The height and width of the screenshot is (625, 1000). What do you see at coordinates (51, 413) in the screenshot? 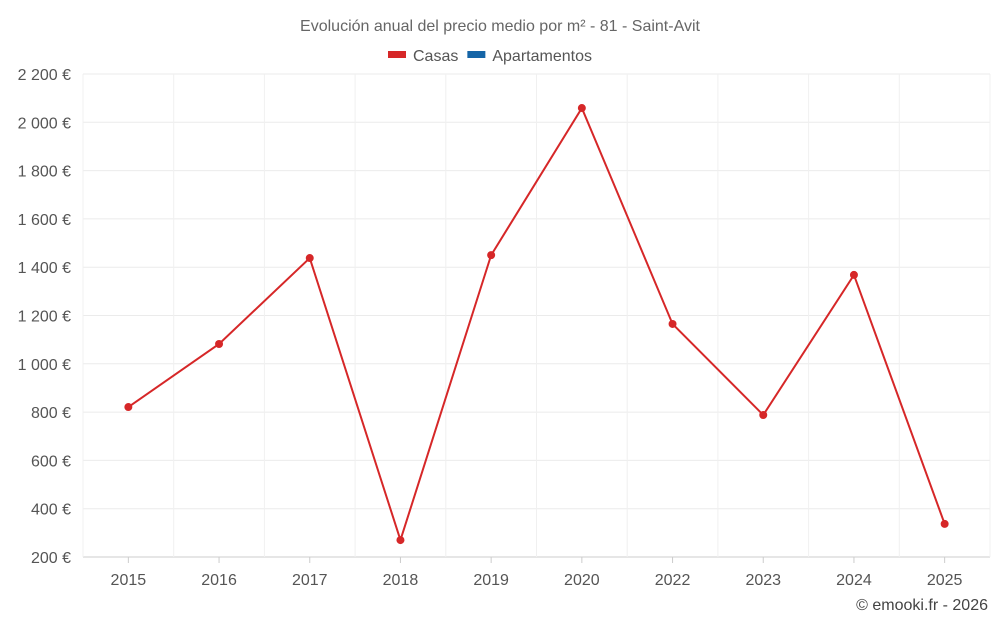
I see `y-tick-label: 800 €` at bounding box center [51, 413].